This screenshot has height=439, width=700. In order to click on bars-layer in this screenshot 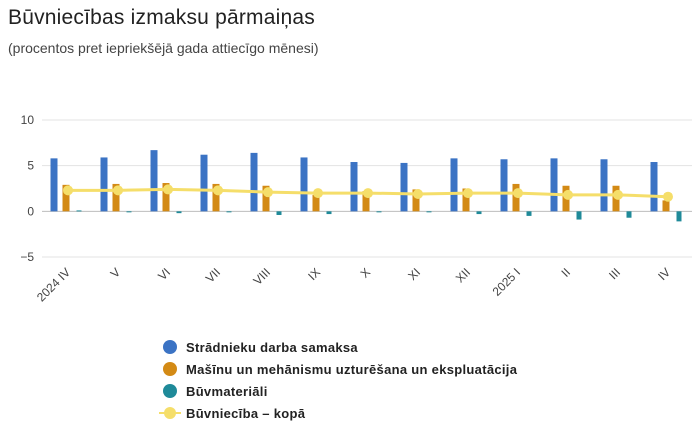, I will do `click(366, 186)`.